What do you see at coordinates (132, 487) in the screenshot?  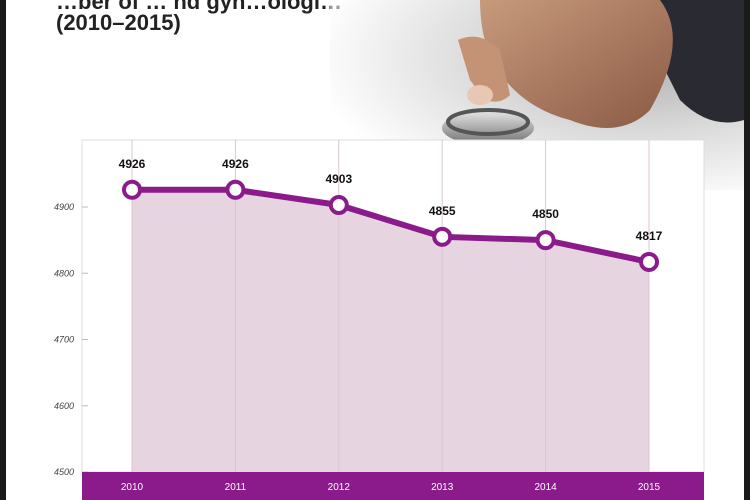 I see `x-tick-label: 2010` at bounding box center [132, 487].